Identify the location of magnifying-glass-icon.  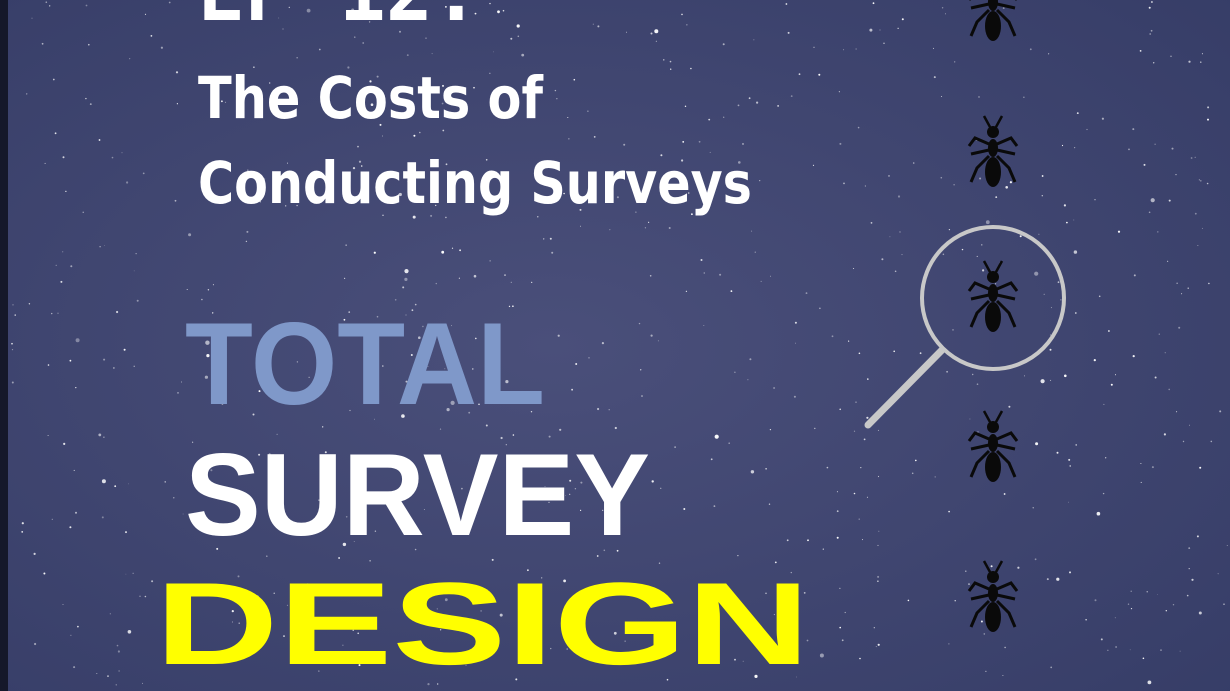
(965, 327).